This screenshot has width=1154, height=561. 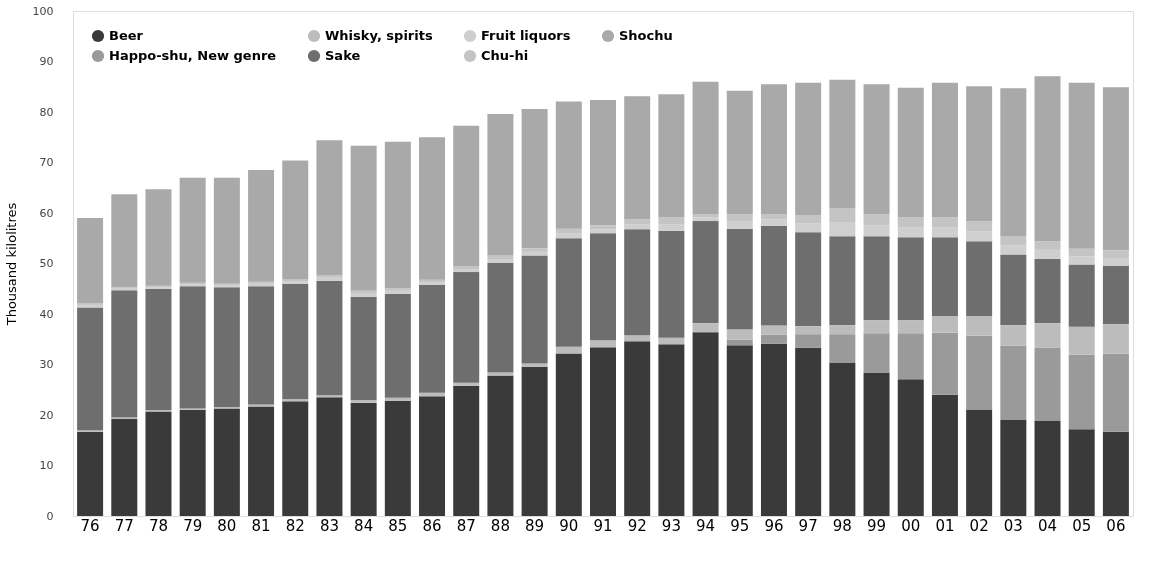 I want to click on legend-label: Shochu, so click(x=646, y=35).